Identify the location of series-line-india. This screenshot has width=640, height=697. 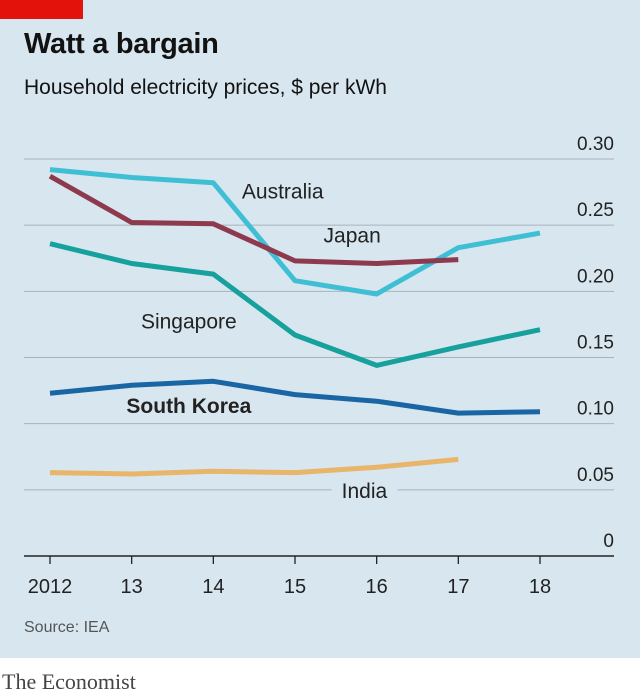
(254, 466).